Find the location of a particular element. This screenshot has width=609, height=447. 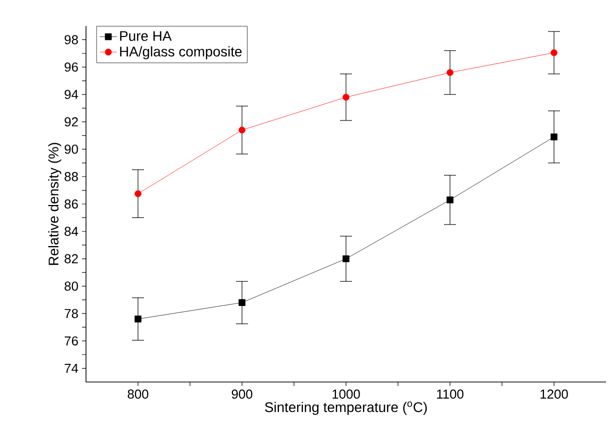

y-tick-label: 84 is located at coordinates (71, 231).